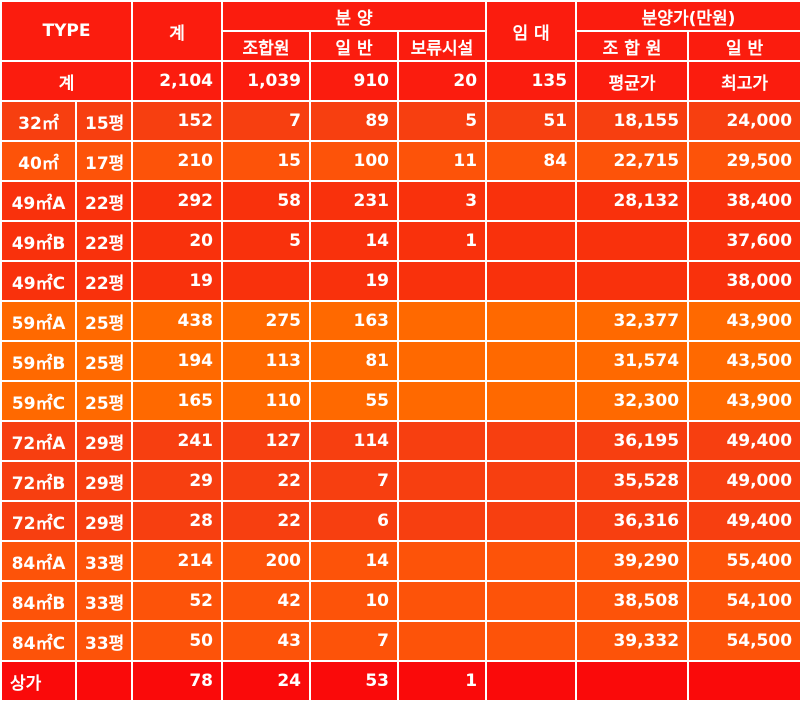 The height and width of the screenshot is (703, 800). Describe the element at coordinates (266, 401) in the screenshot. I see `union-cell: 110` at that location.